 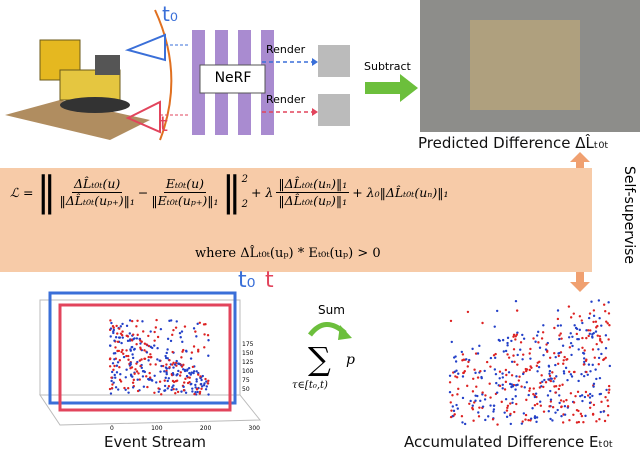 I want to click on minus: −, so click(x=143, y=192).